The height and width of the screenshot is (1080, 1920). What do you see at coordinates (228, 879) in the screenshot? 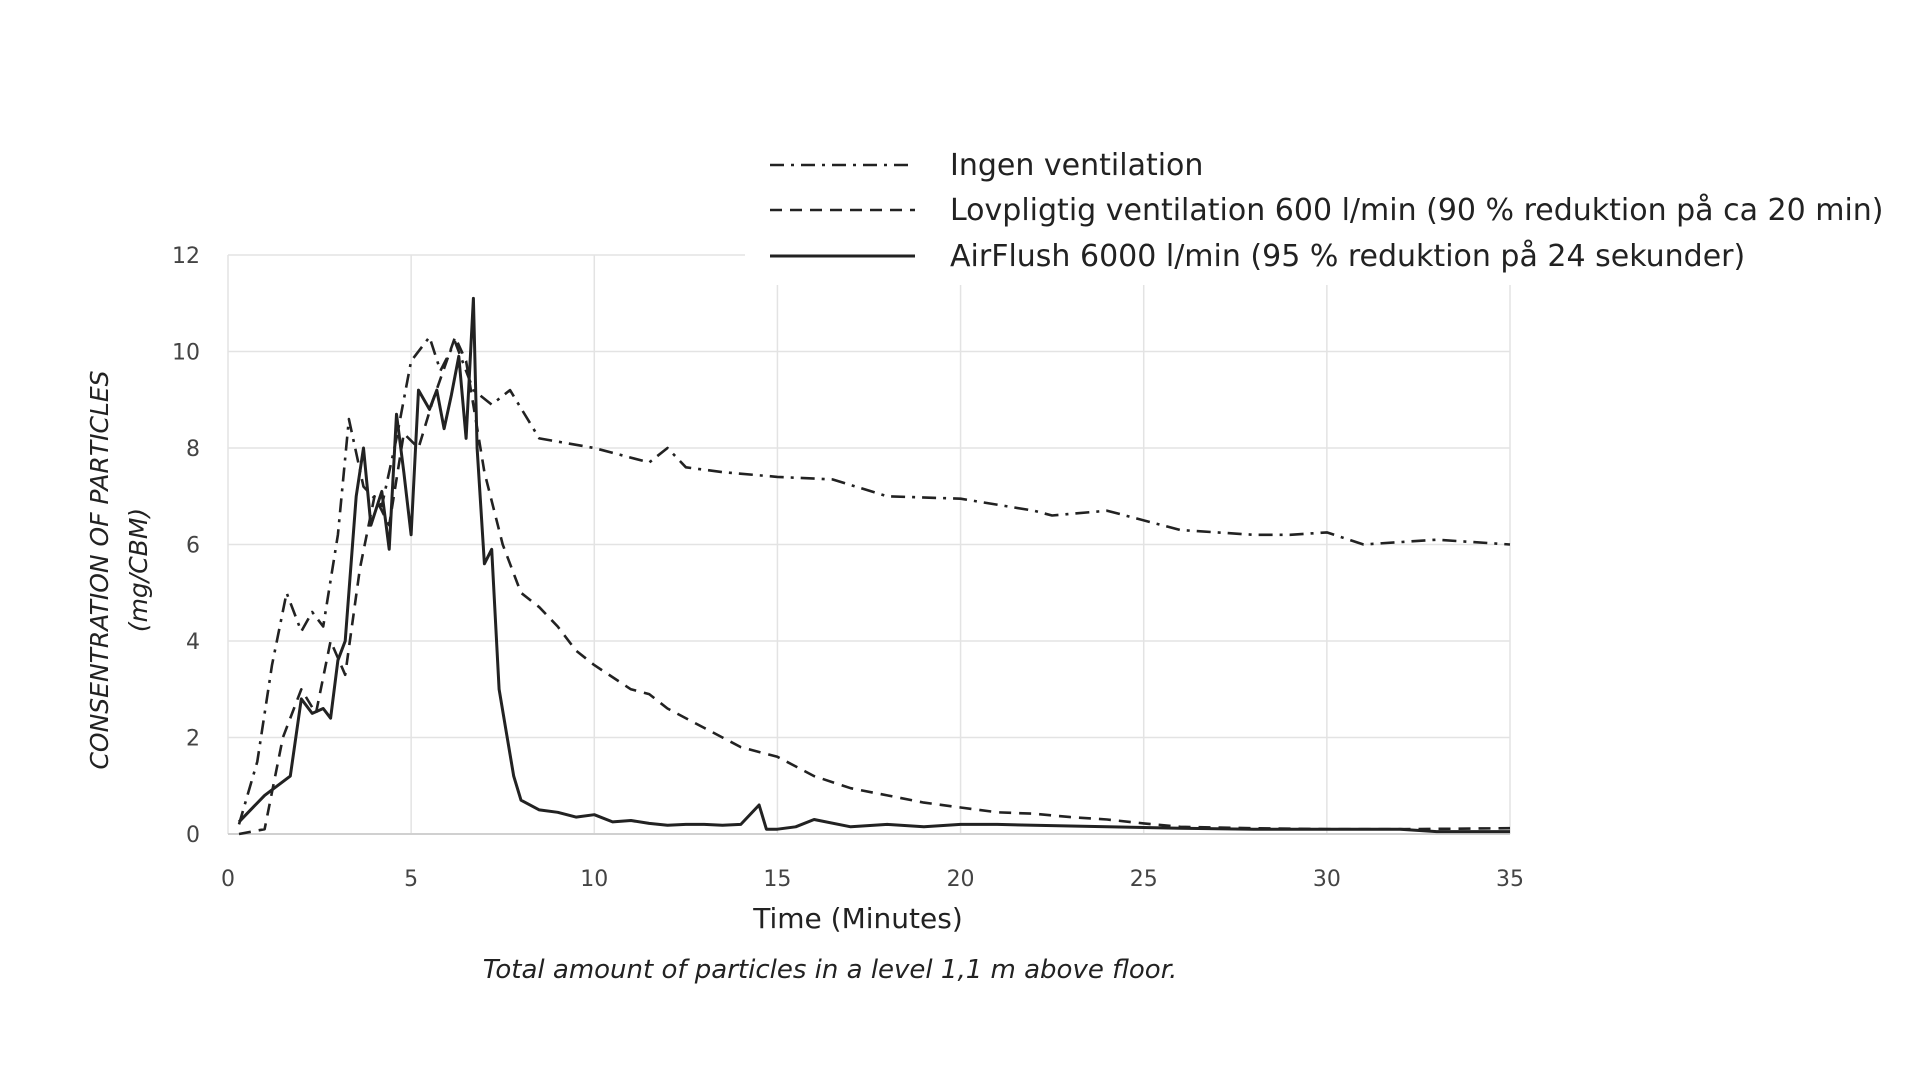
I see `x-tick-label: 0` at bounding box center [228, 879].